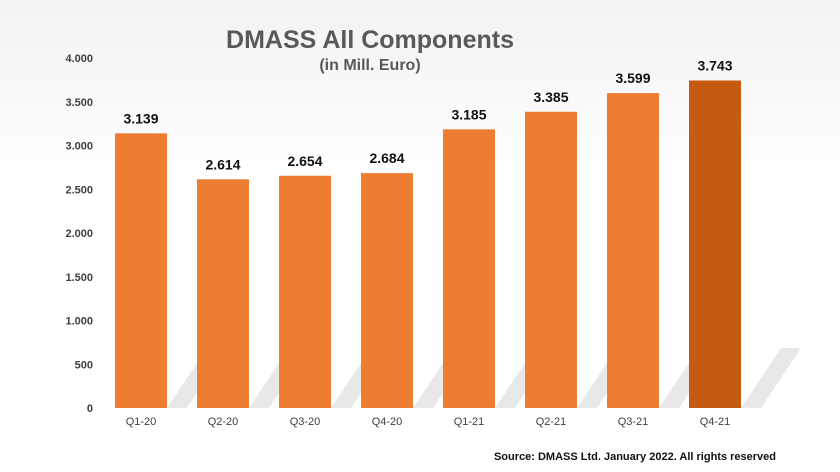  What do you see at coordinates (714, 65) in the screenshot?
I see `data-label: 3.743` at bounding box center [714, 65].